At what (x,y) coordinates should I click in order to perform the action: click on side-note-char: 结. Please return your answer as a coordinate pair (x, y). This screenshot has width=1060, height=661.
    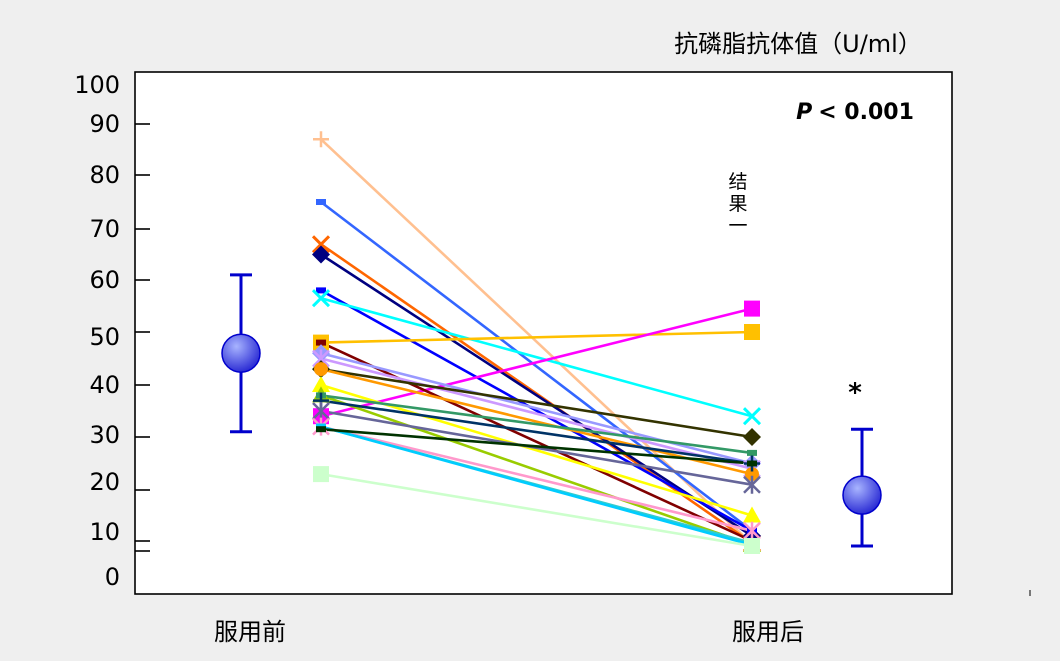
    Looking at the image, I should click on (737, 182).